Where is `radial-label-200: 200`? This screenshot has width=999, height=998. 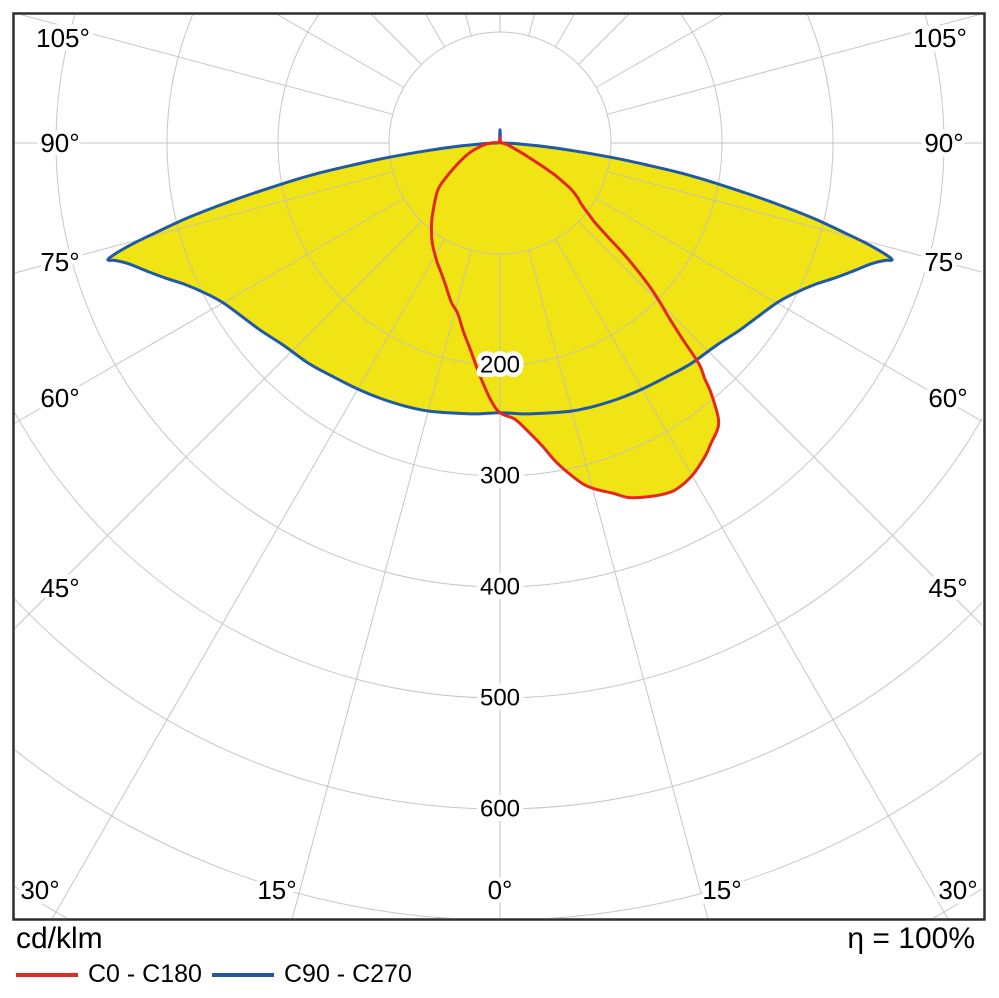
radial-label-200: 200 is located at coordinates (500, 365).